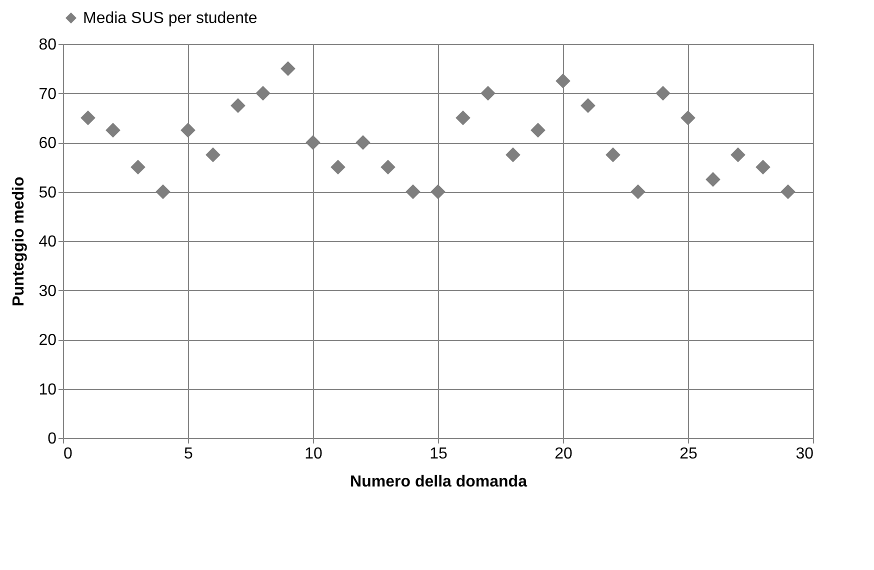  I want to click on legend-label: Media SUS per studente, so click(170, 18).